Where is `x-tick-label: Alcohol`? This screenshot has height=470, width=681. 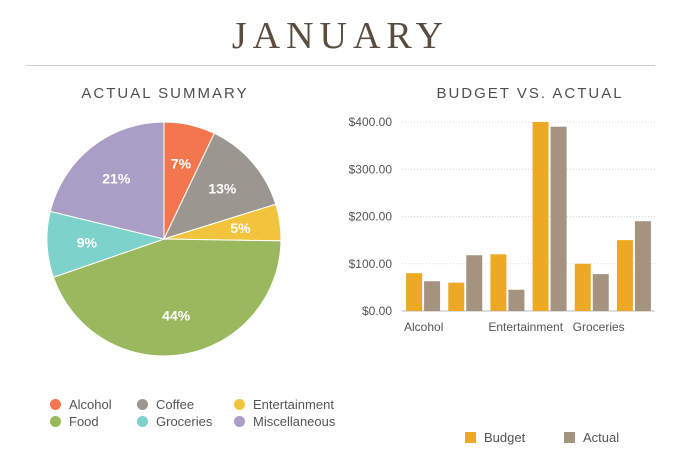 x-tick-label: Alcohol is located at coordinates (423, 327).